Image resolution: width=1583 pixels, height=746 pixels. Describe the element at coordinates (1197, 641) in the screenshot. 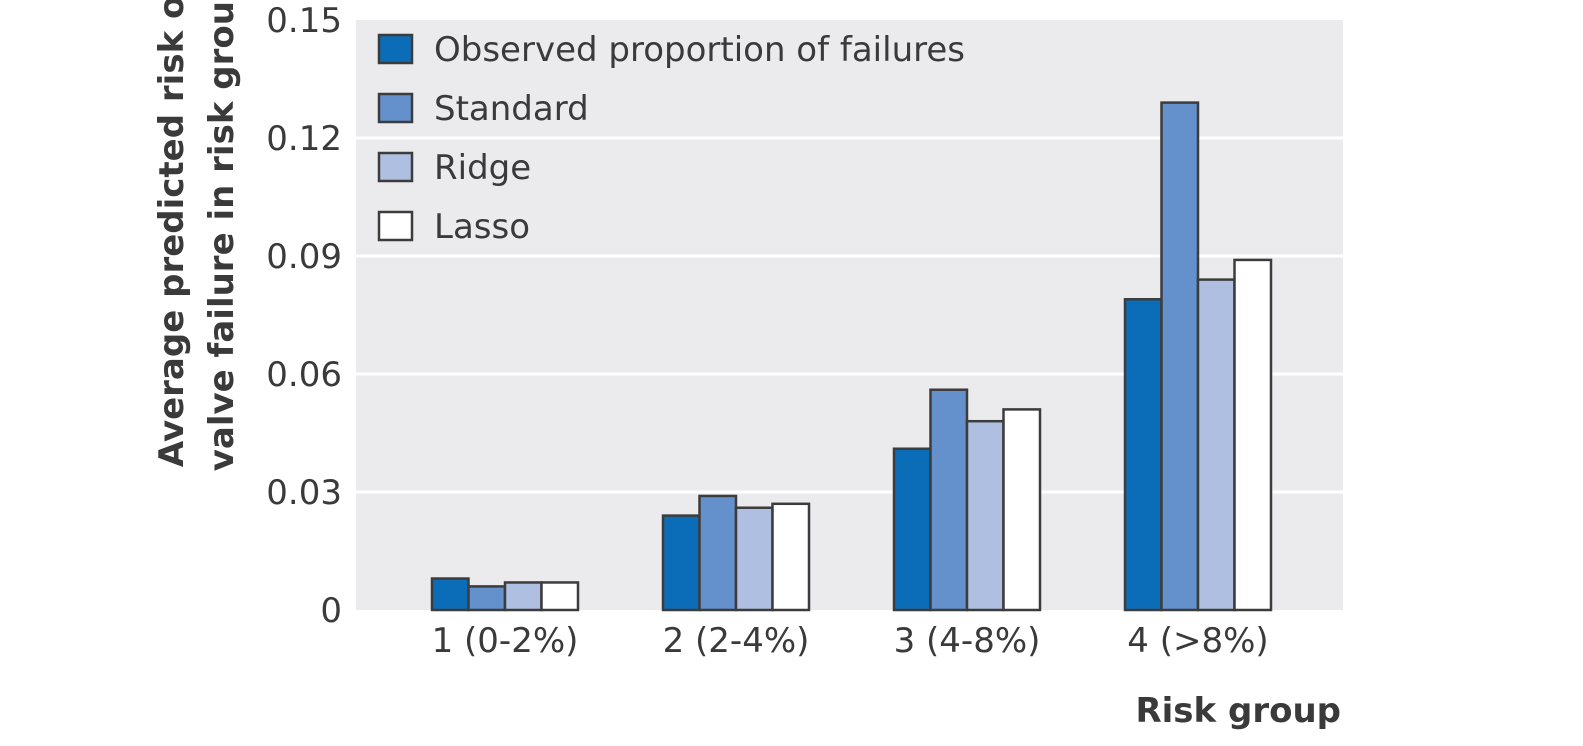

I see `x-tick-label: 4 (>8%)` at that location.